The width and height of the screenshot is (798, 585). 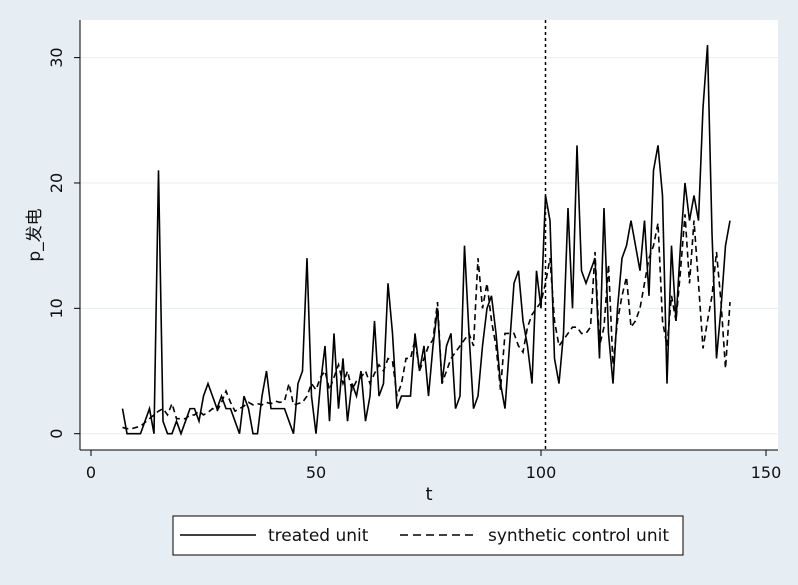 What do you see at coordinates (35, 234) in the screenshot?
I see `y-axis-label: p_发电` at bounding box center [35, 234].